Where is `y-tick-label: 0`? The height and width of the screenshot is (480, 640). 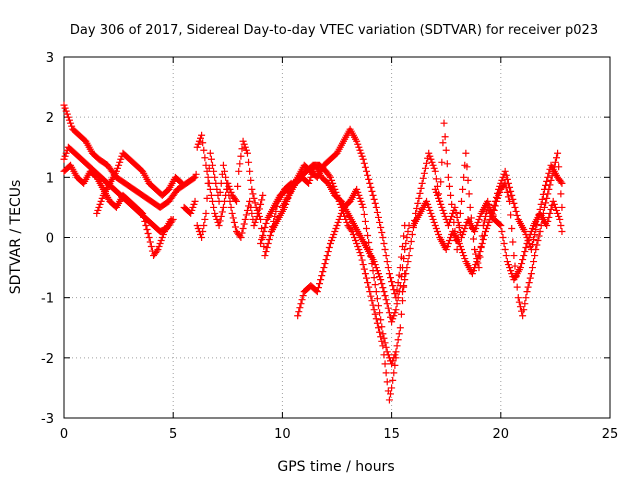 y-tick-label: 0 is located at coordinates (50, 239).